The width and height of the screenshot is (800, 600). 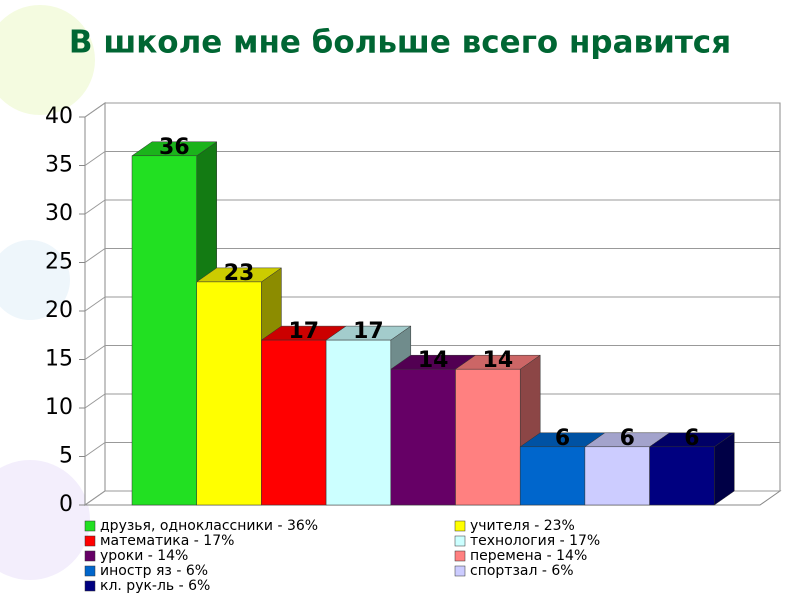 I want to click on y-tick-label: 35, so click(x=59, y=165).